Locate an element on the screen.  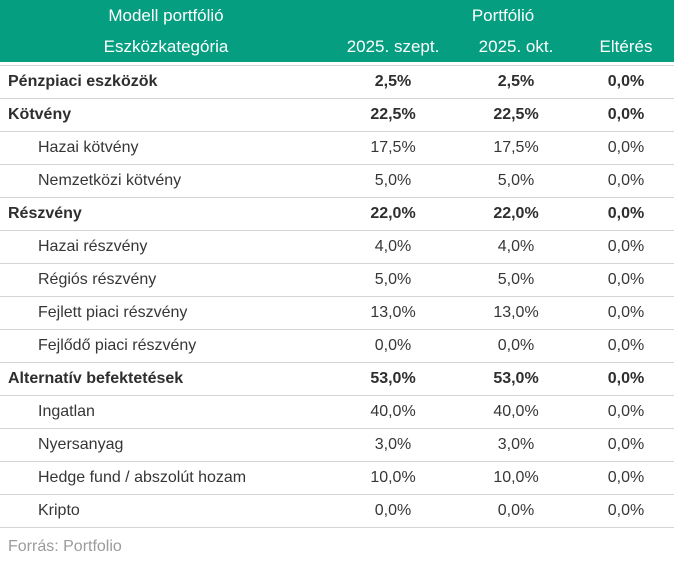
table-row: Fejlett piaci részvény 13,0% 13,0% 0,0% is located at coordinates (337, 312).